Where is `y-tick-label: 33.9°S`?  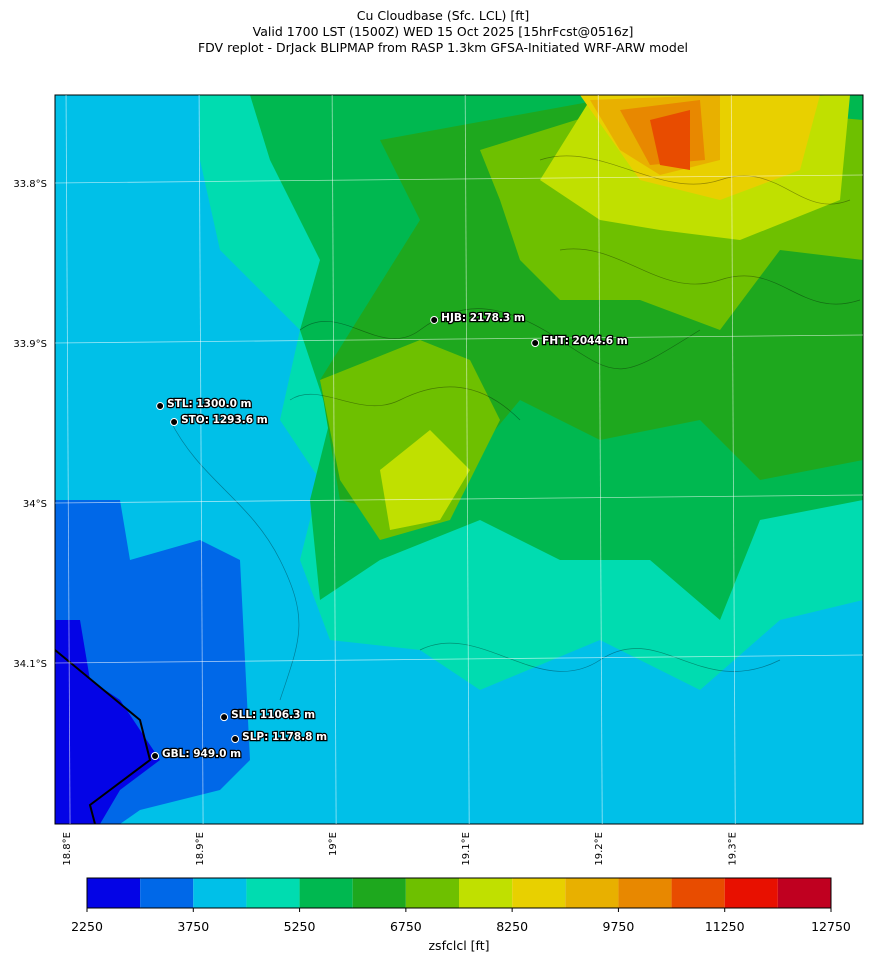
y-tick-label: 33.9°S is located at coordinates (30, 344).